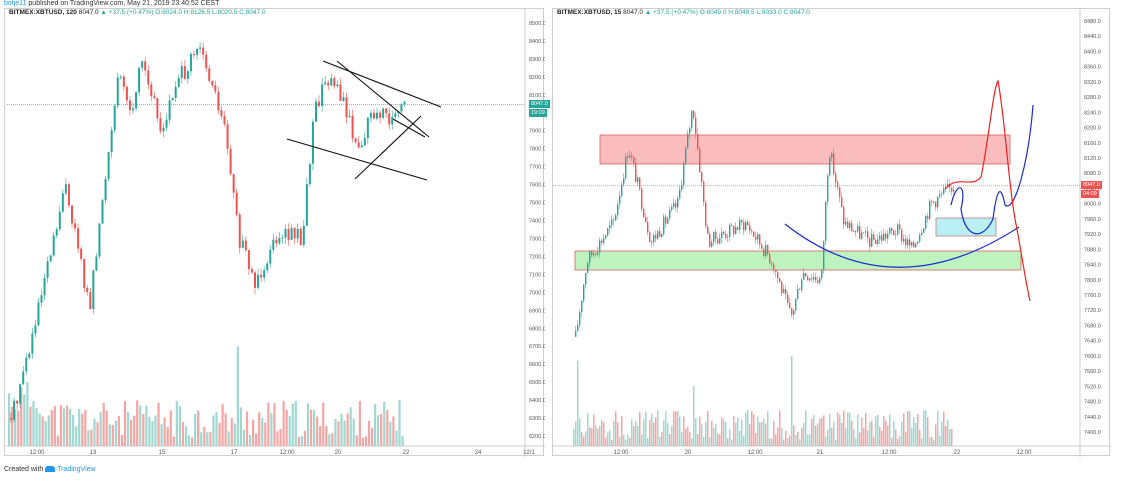 This screenshot has height=498, width=1128. What do you see at coordinates (1092, 403) in the screenshot?
I see `right-price-tick: 7480.0` at bounding box center [1092, 403].